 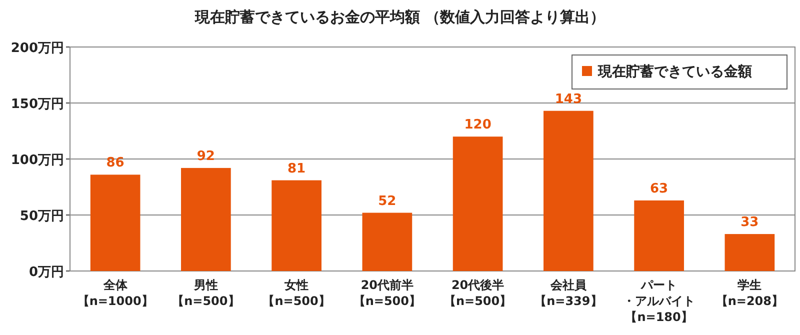 What do you see at coordinates (400, 17) in the screenshot?
I see `chart-title: 現在貯蓄できているお金の平均額 （数値入力回答より算出）` at bounding box center [400, 17].